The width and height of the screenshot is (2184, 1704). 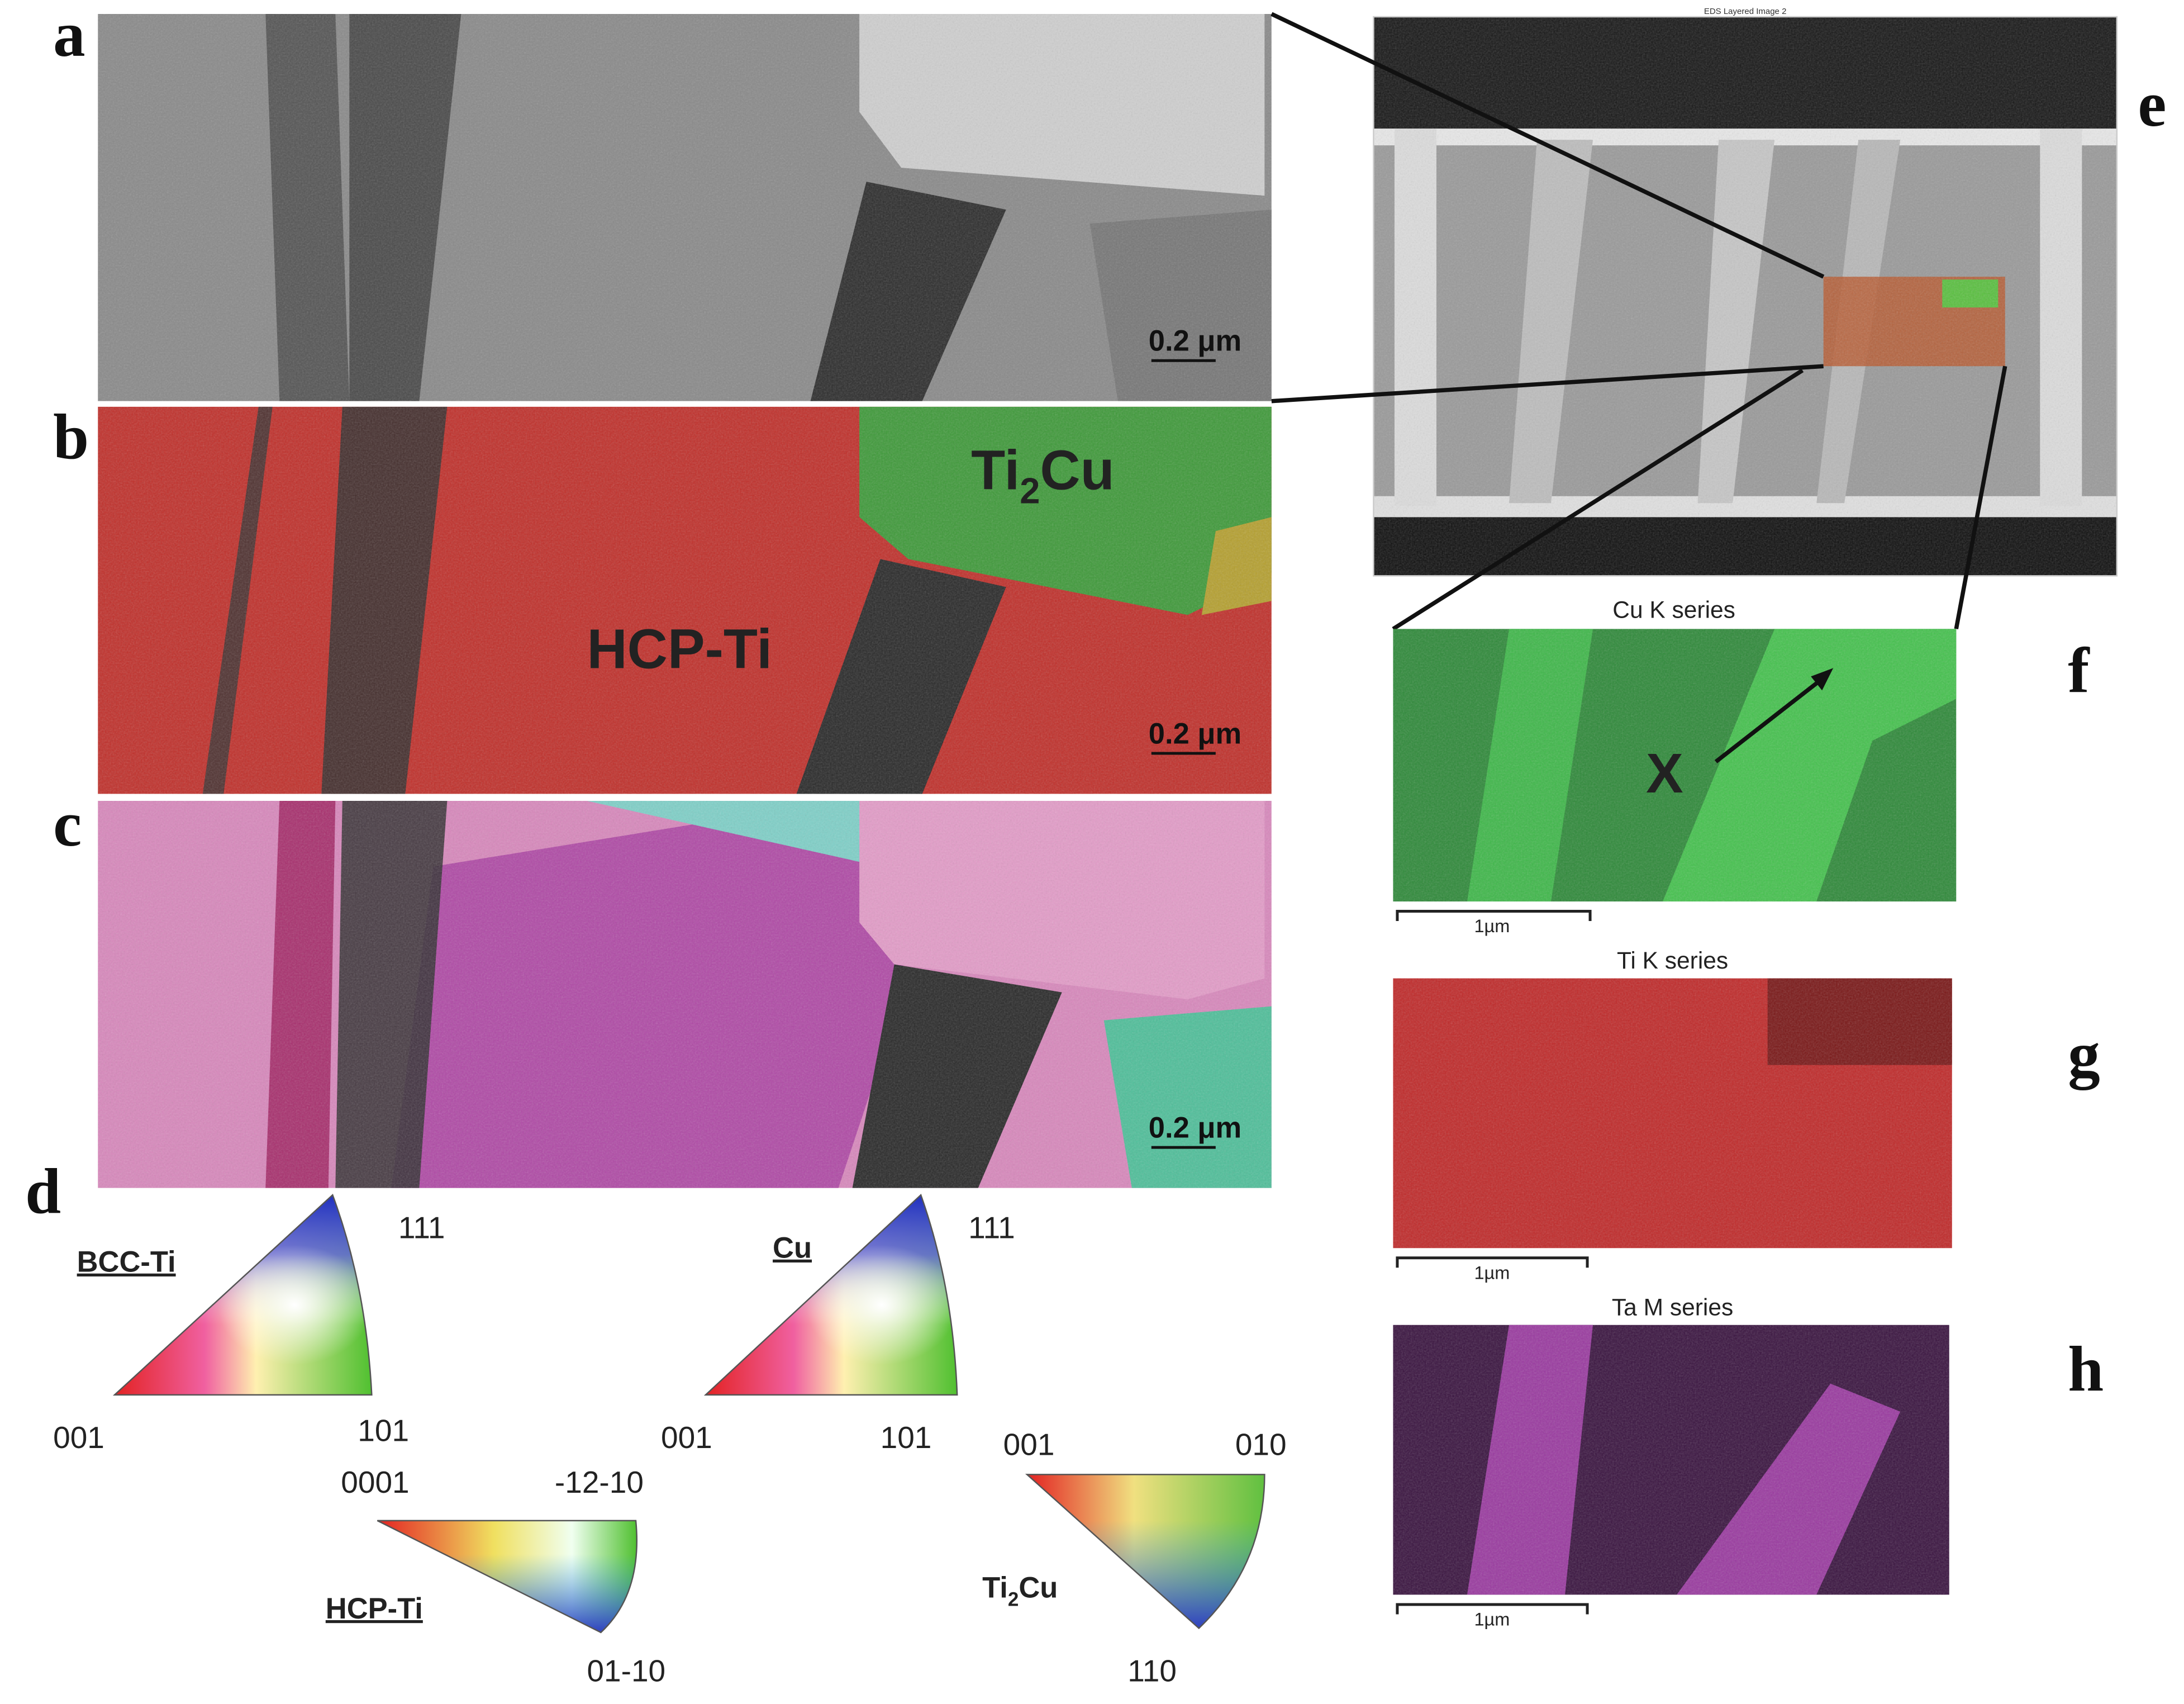 I want to click on phase-name: HCP-Ti, so click(x=374, y=1608).